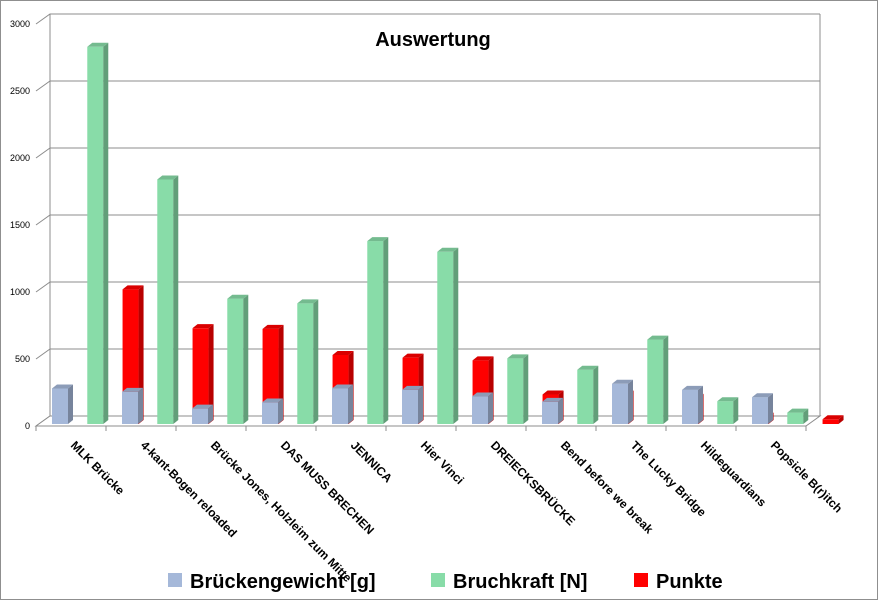 The width and height of the screenshot is (878, 600). Describe the element at coordinates (27, 426) in the screenshot. I see `y-tick-label: 0` at that location.